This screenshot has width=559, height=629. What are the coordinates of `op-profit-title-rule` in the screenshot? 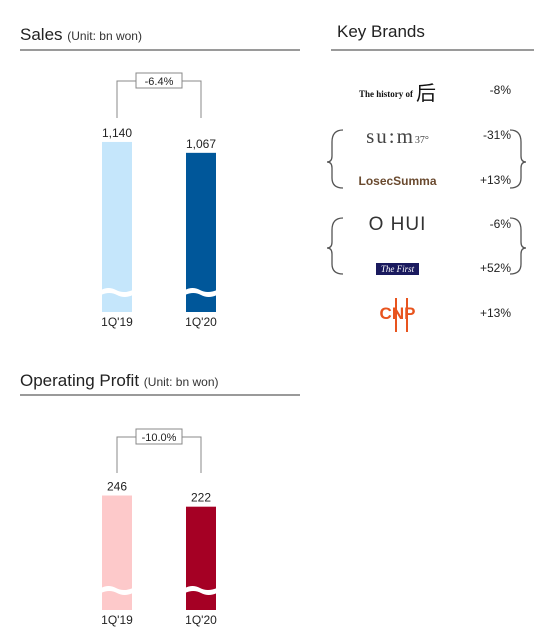 It's located at (160, 395).